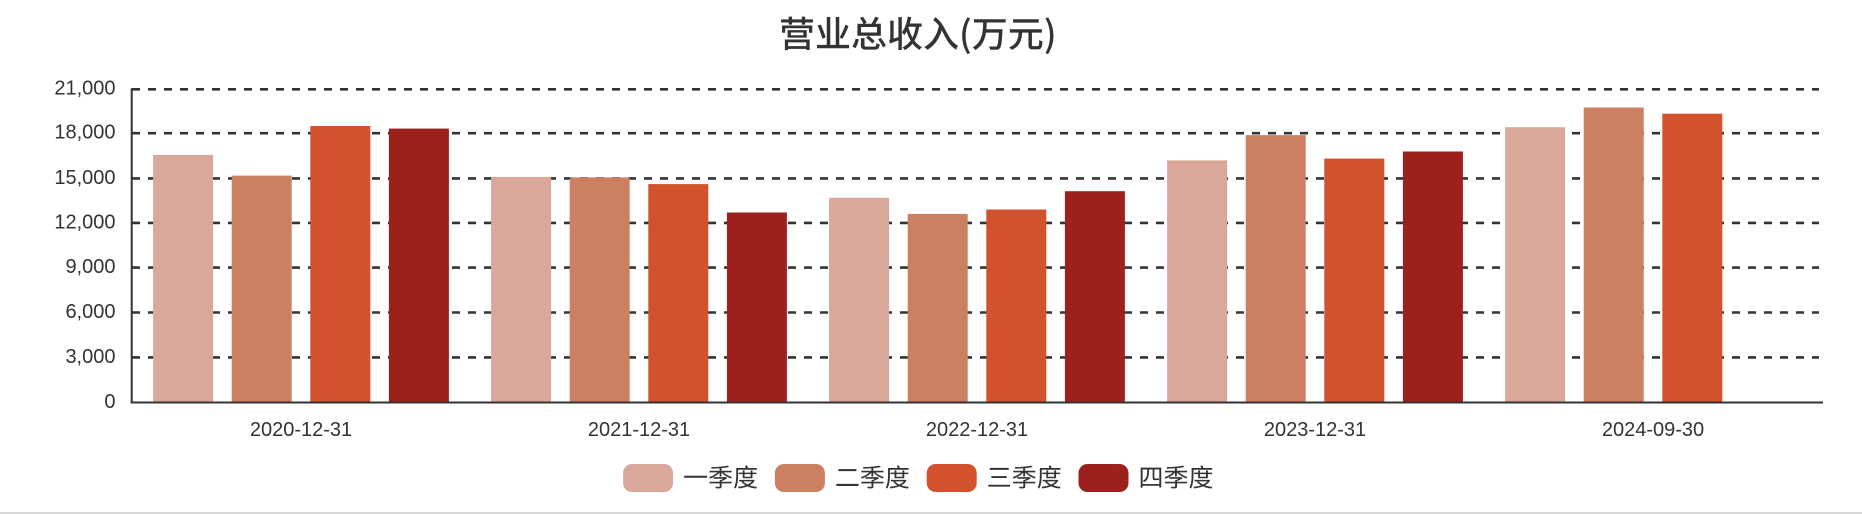  I want to click on svg-text: 12,000, so click(84, 222).